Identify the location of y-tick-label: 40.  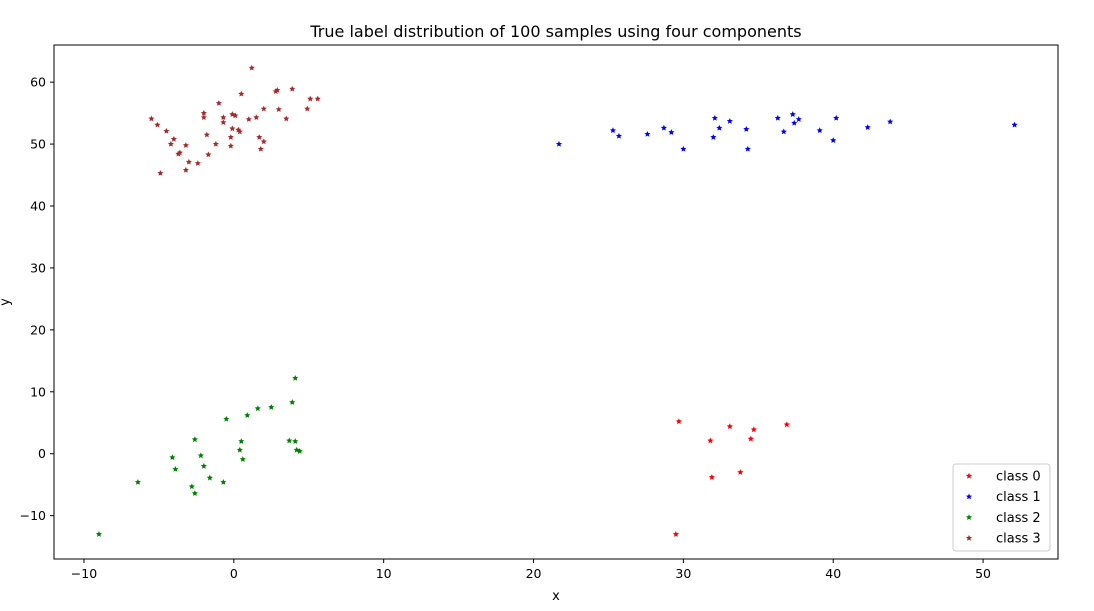
(38, 206).